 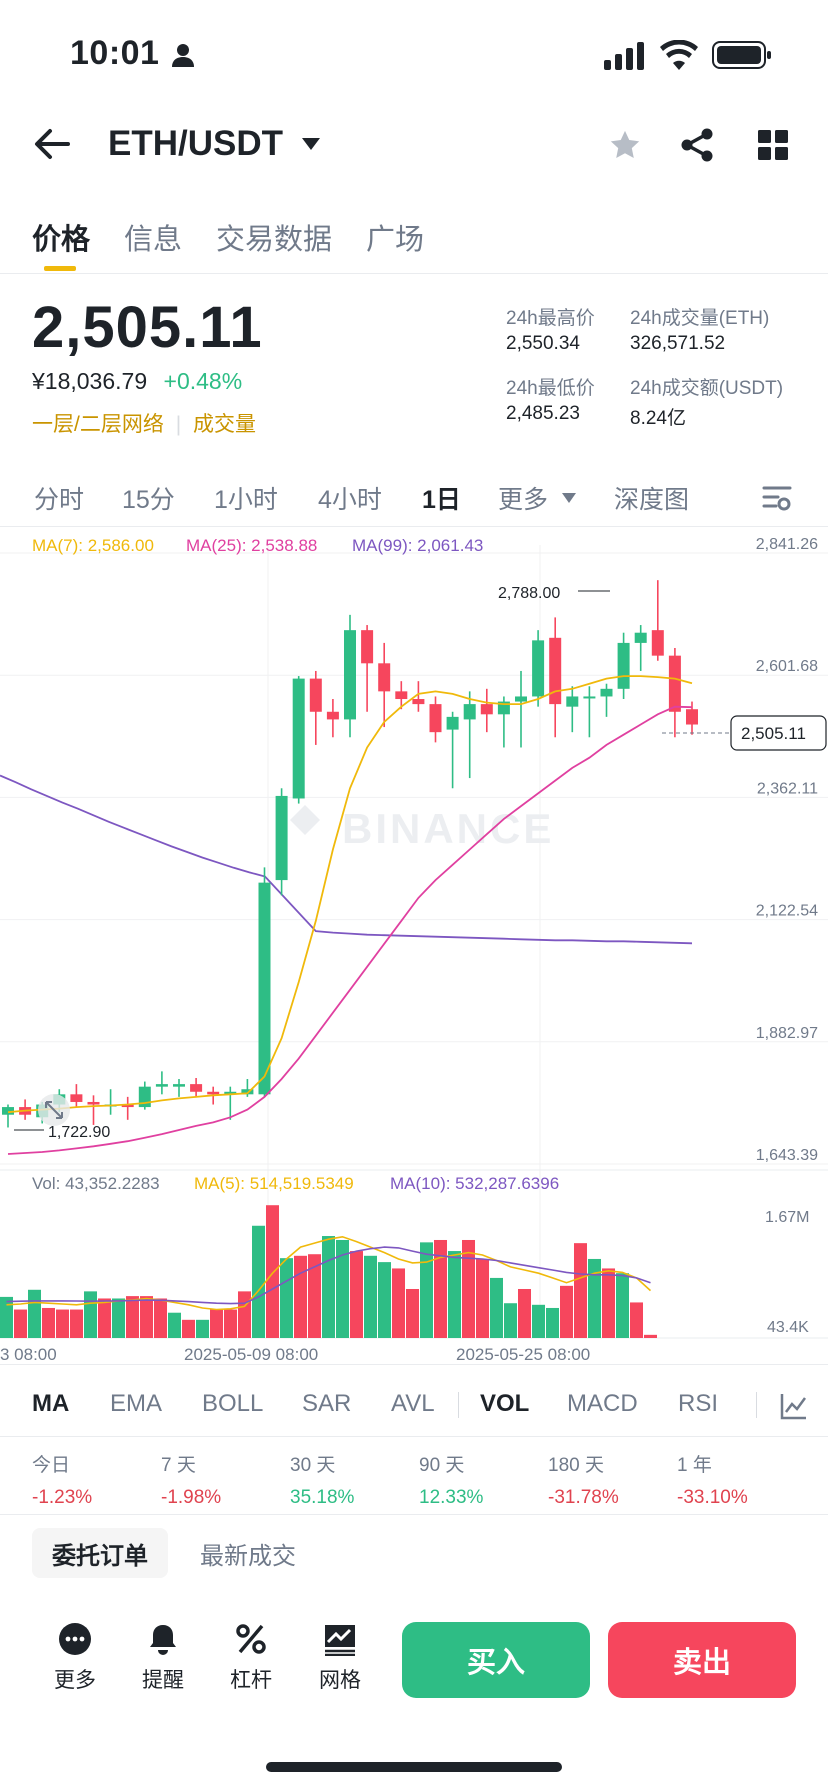 What do you see at coordinates (251, 1354) in the screenshot?
I see `date-label: 2025-05-09 08:00` at bounding box center [251, 1354].